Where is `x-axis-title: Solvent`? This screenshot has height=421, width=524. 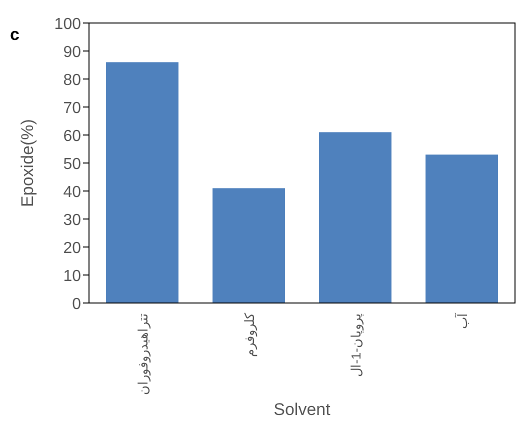 x-axis-title: Solvent is located at coordinates (302, 409).